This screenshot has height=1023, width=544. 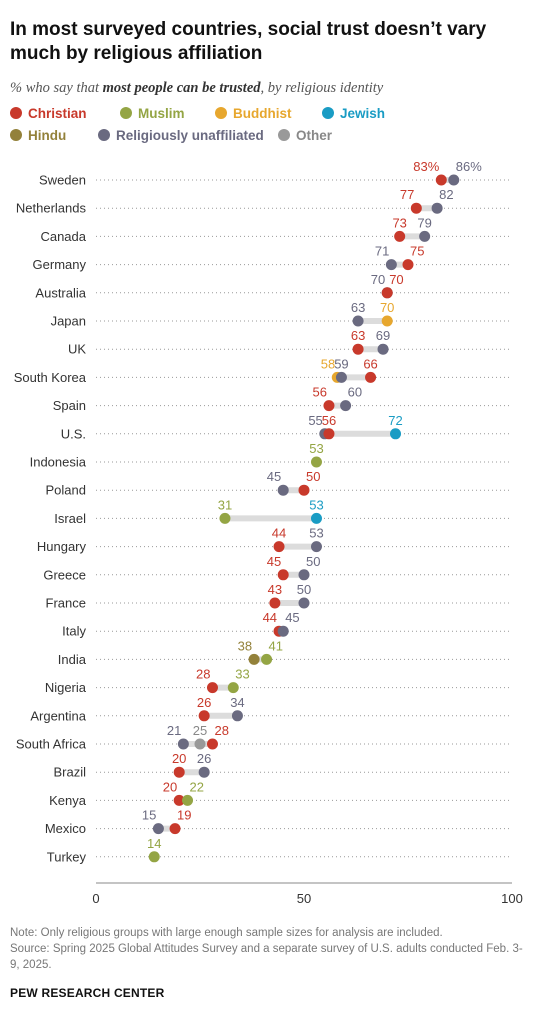 I want to click on row-argentina: Argentina 26 34, so click(x=271, y=709).